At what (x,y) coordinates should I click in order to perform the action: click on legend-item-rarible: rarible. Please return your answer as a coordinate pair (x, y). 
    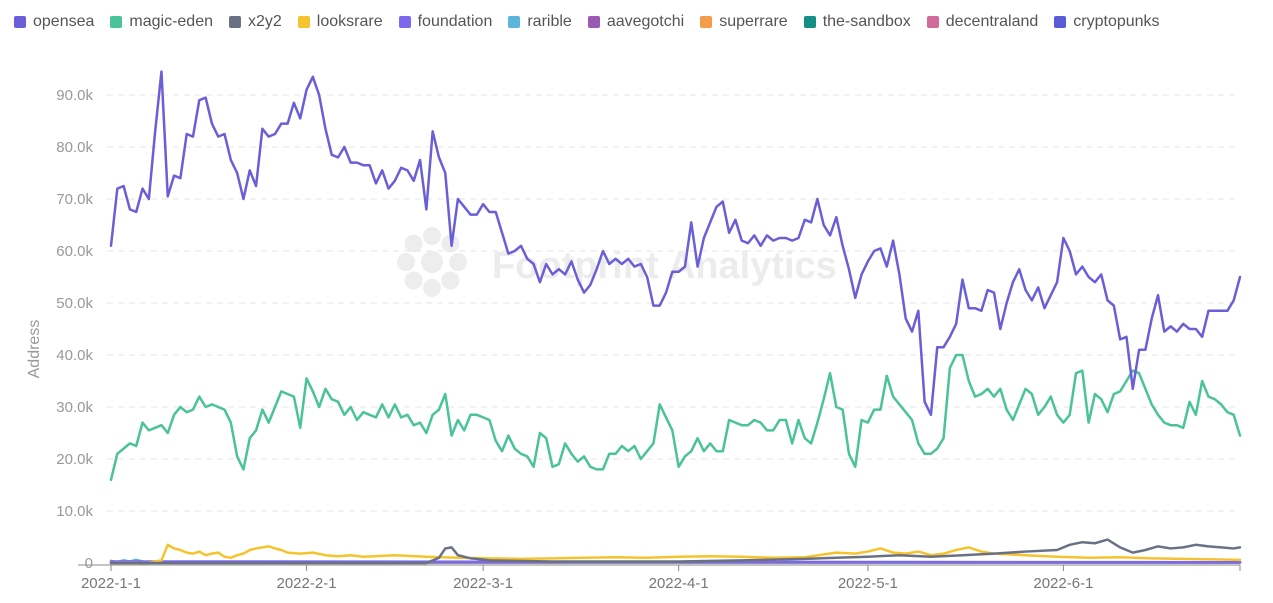
    Looking at the image, I should click on (540, 22).